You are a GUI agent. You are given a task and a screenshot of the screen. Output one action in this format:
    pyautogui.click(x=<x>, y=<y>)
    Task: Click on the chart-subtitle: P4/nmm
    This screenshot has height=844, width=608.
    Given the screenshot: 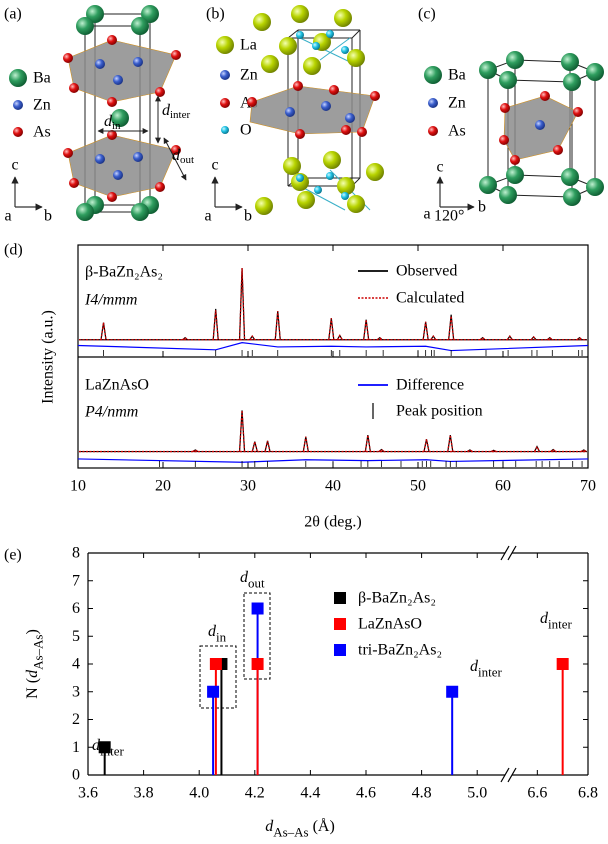 What is the action you would take?
    pyautogui.click(x=111, y=412)
    